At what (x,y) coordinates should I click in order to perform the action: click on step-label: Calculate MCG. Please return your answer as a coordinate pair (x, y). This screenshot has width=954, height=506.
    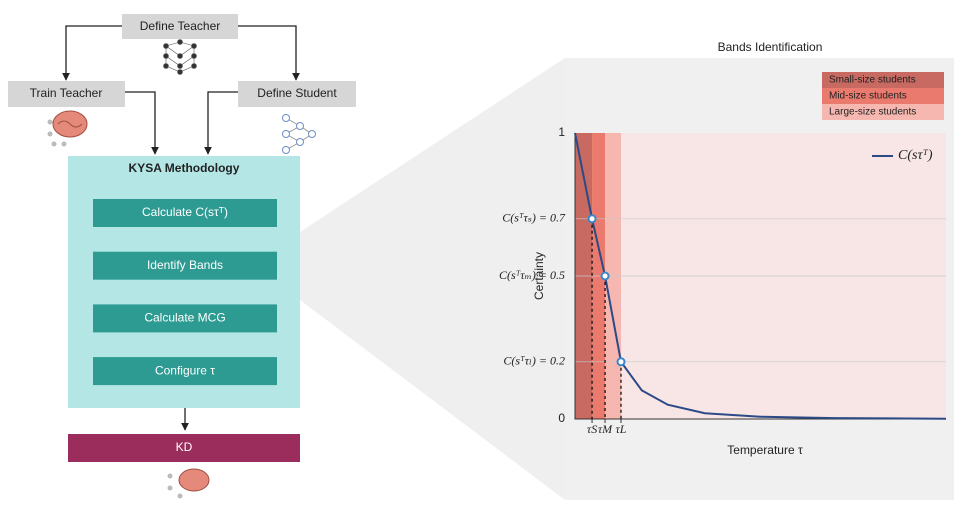
    Looking at the image, I should click on (184, 318).